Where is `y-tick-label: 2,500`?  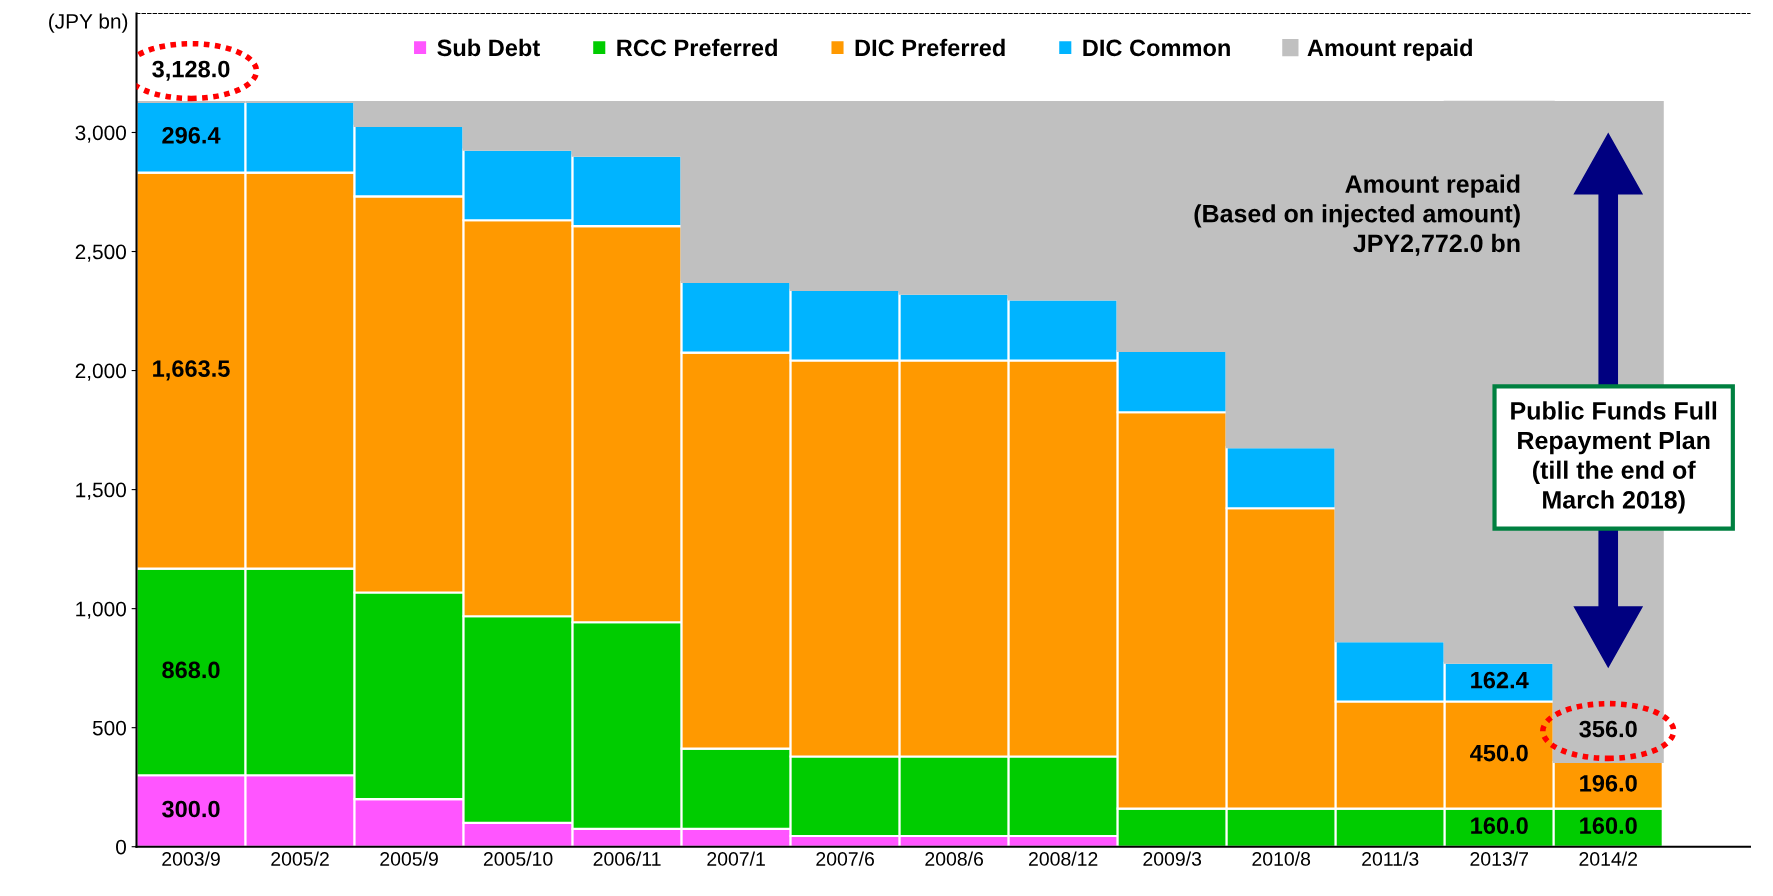
y-tick-label: 2,500 is located at coordinates (100, 253).